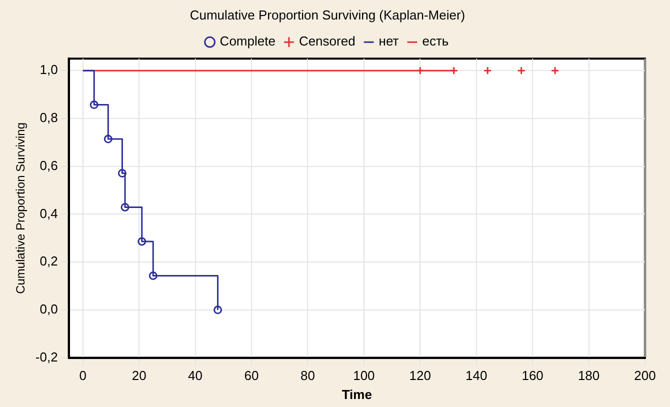 The image size is (670, 407). What do you see at coordinates (327, 41) in the screenshot?
I see `legend-label: Censored` at bounding box center [327, 41].